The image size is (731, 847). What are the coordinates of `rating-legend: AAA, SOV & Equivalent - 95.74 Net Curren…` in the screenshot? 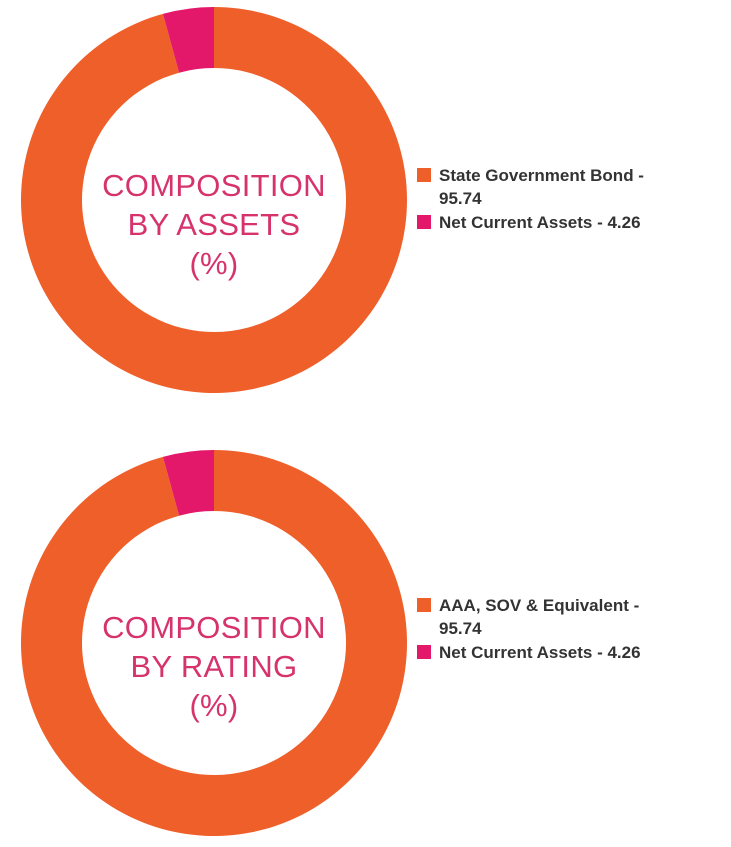 It's located at (543, 629).